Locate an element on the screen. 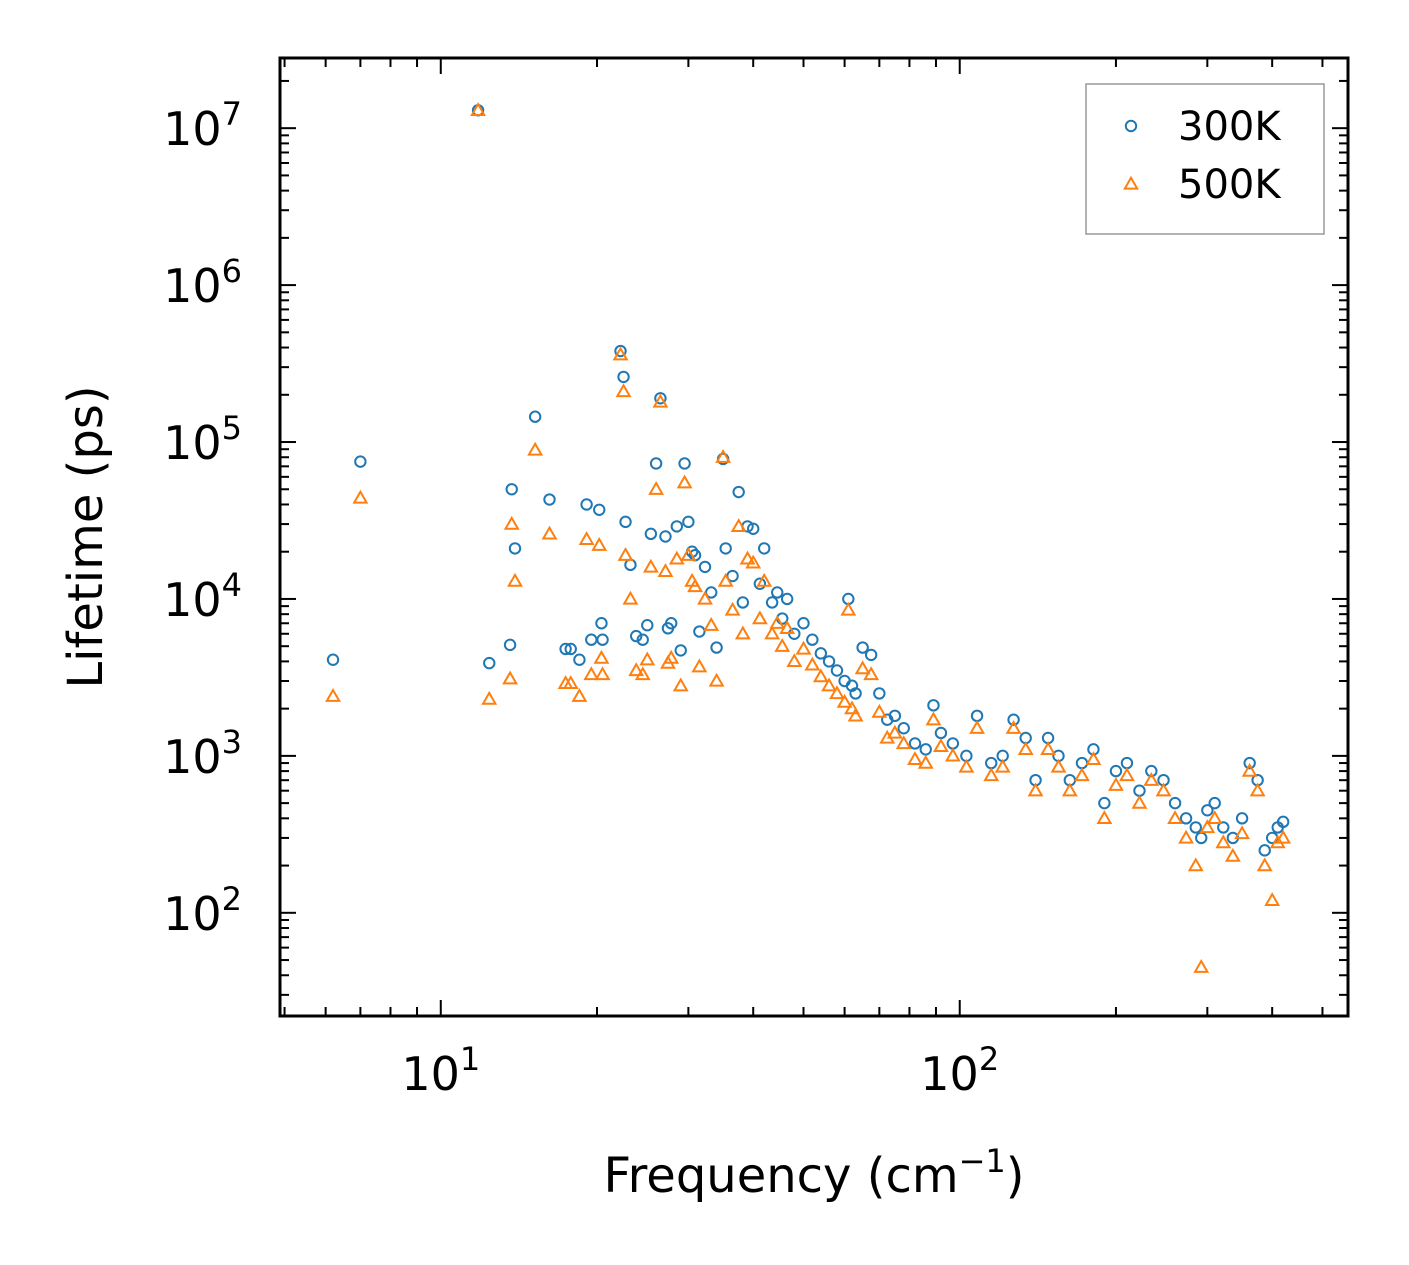 Image resolution: width=1409 pixels, height=1265 pixels. legend-symbol is located at coordinates (1131, 182).